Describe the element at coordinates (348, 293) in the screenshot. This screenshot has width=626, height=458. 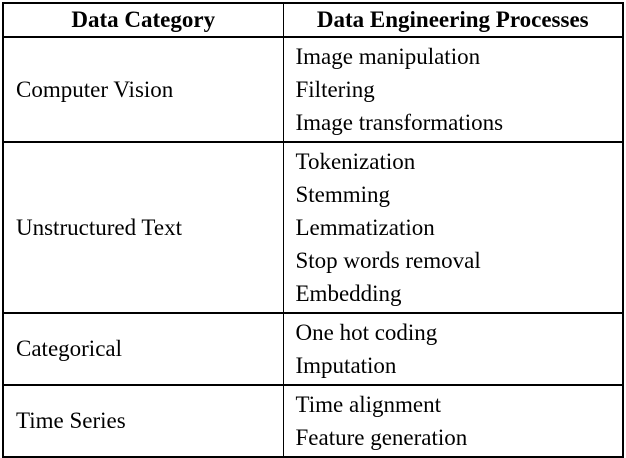
I see `process-item: Embedding` at that location.